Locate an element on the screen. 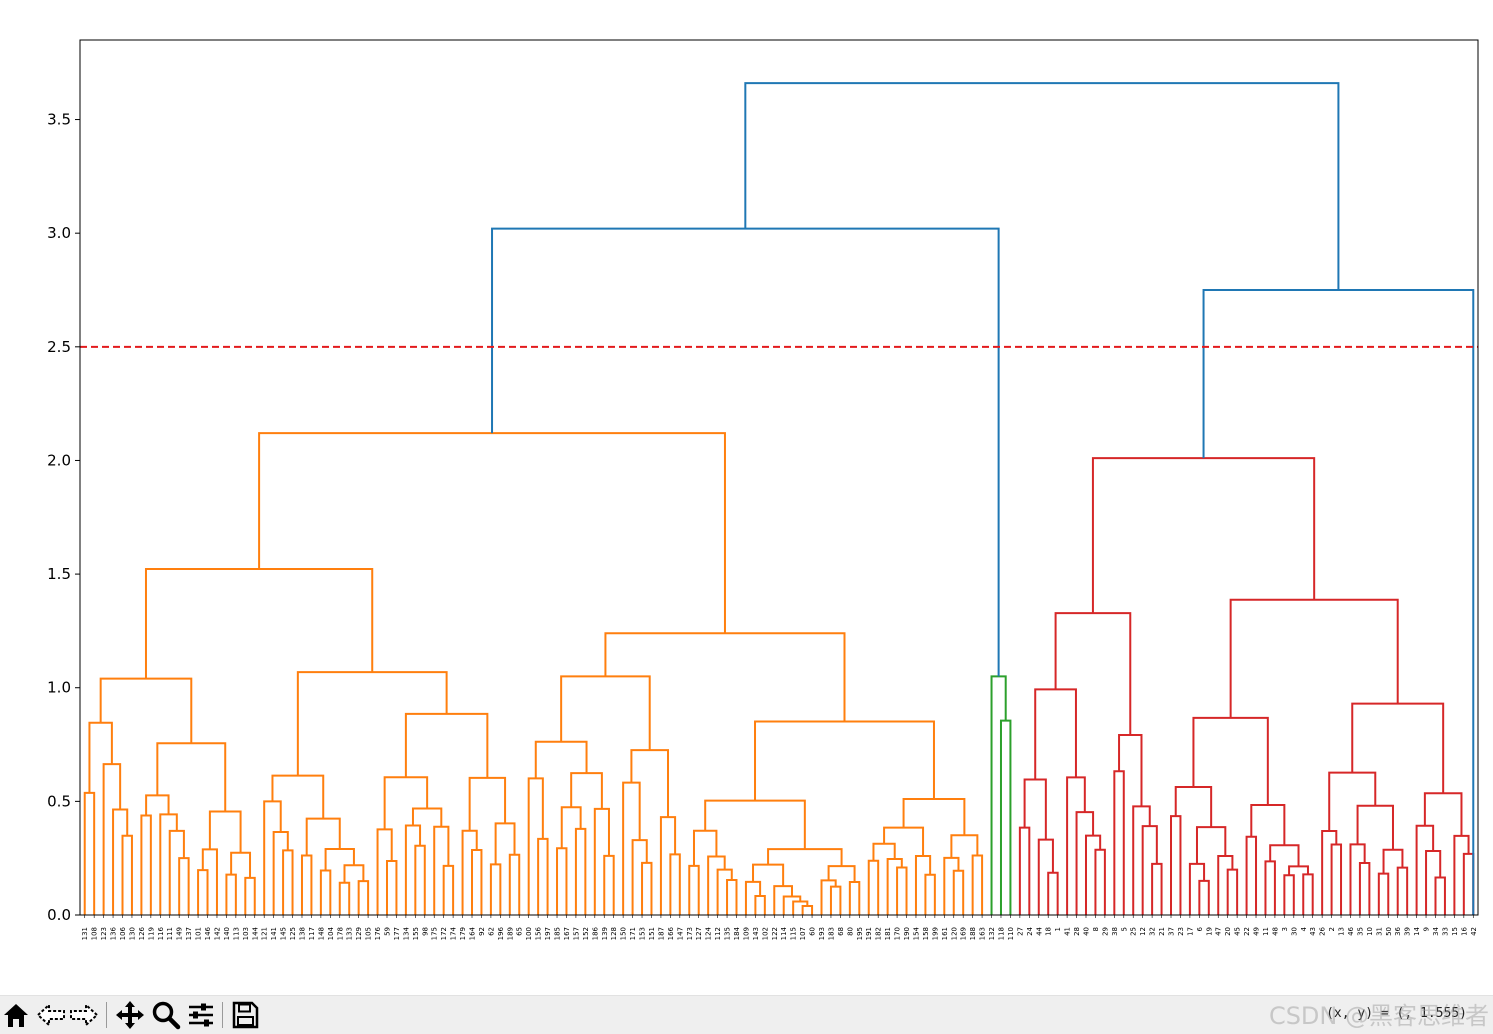  toolbar-separator is located at coordinates (106, 1015).